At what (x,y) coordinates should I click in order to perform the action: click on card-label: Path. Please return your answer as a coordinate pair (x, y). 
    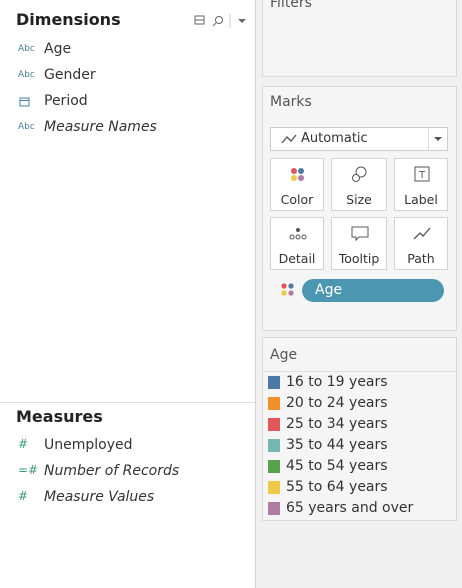
    Looking at the image, I should click on (421, 258).